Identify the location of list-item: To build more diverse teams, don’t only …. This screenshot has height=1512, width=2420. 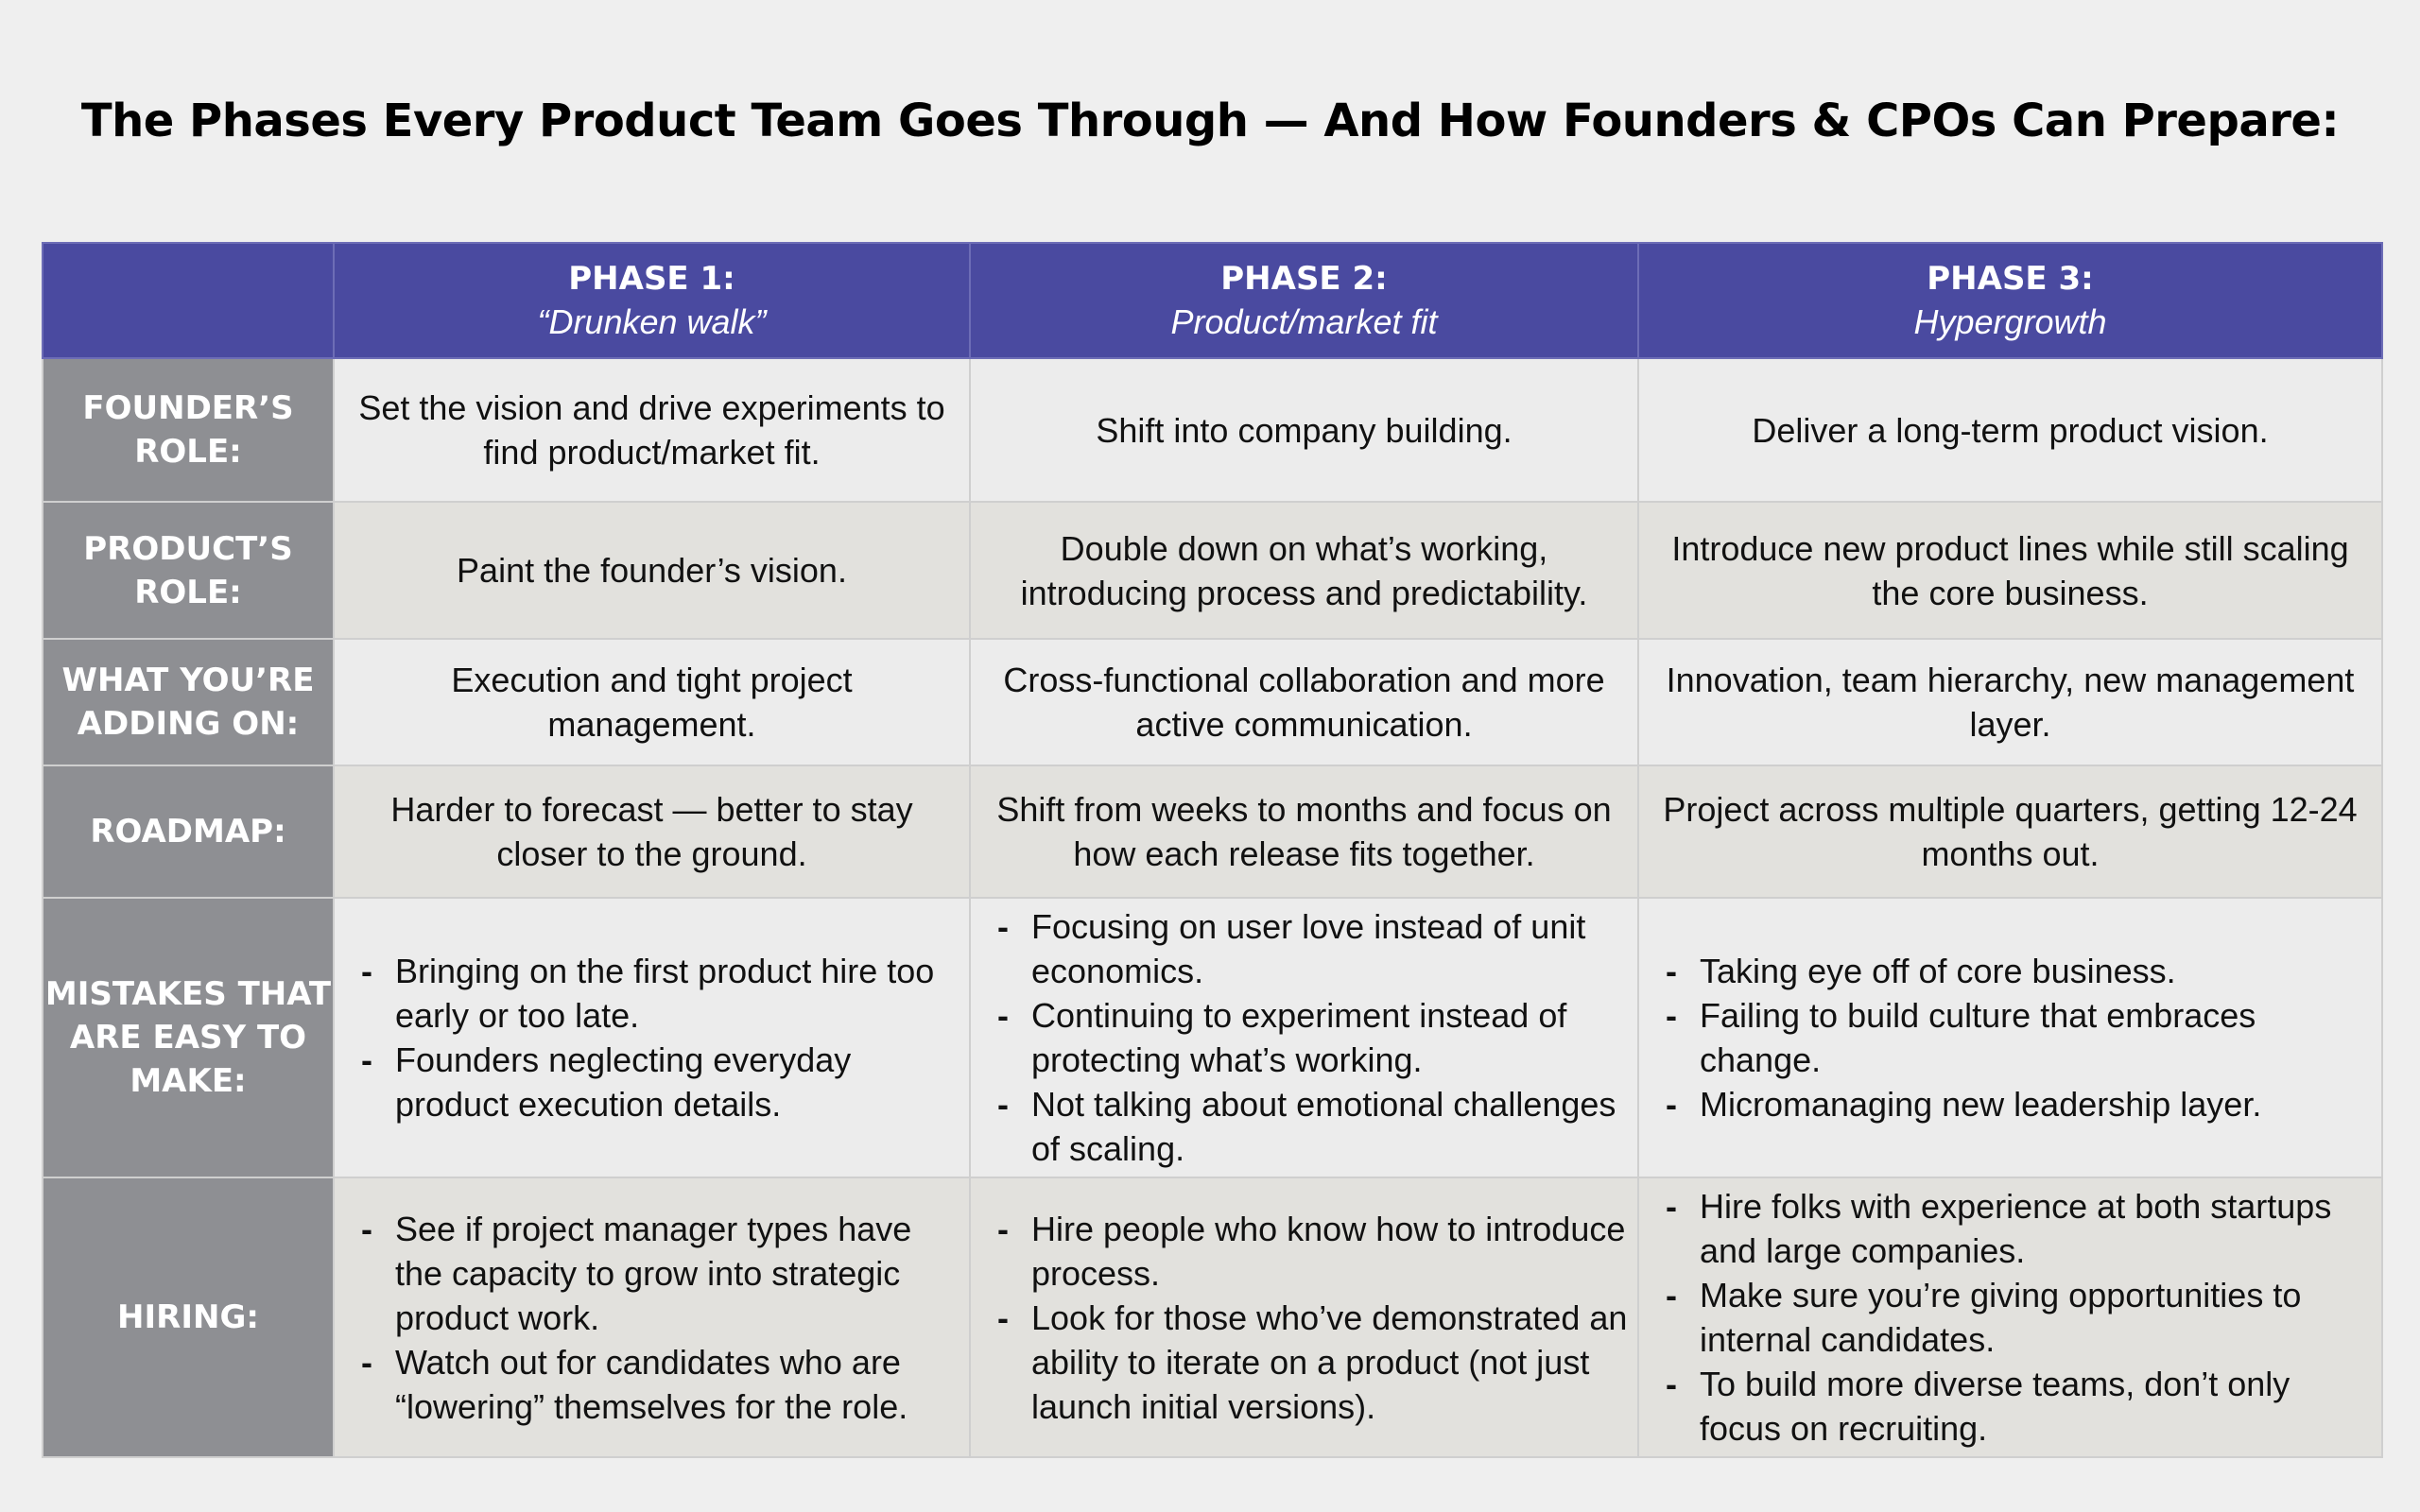
(2019, 1406).